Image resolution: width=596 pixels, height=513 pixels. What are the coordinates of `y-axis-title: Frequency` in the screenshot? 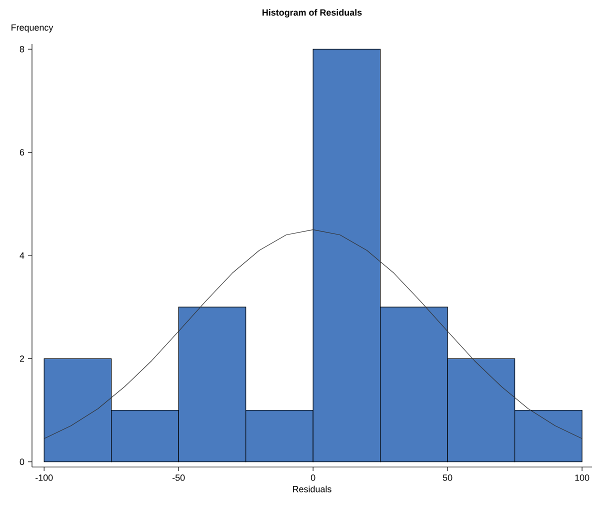 It's located at (33, 28).